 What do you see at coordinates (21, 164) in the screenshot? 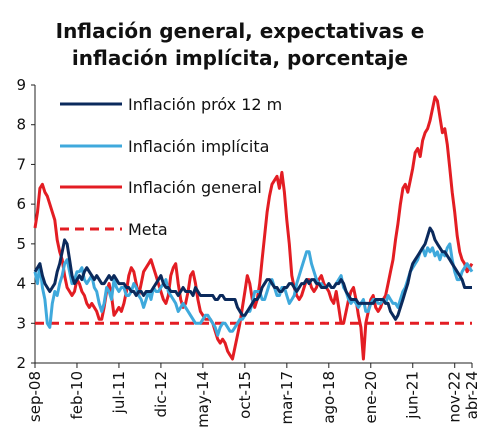
I see `y-tick-label: 7` at bounding box center [21, 164].